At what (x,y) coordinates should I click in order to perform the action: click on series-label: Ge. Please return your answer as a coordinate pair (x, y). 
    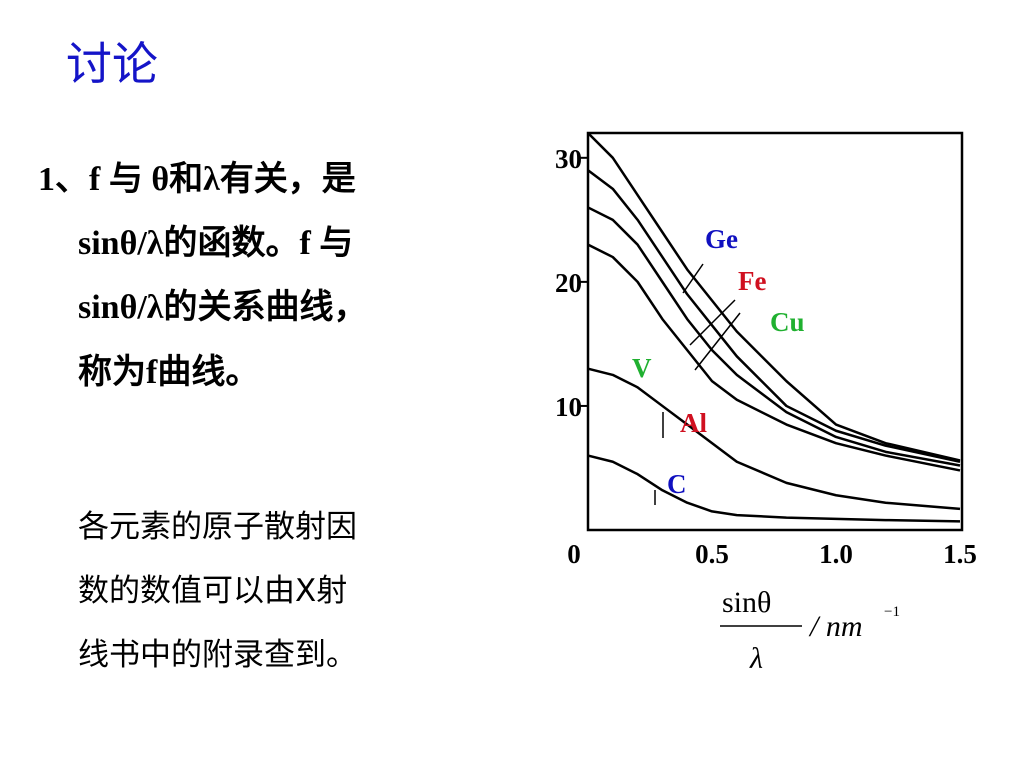
    Looking at the image, I should click on (721, 239).